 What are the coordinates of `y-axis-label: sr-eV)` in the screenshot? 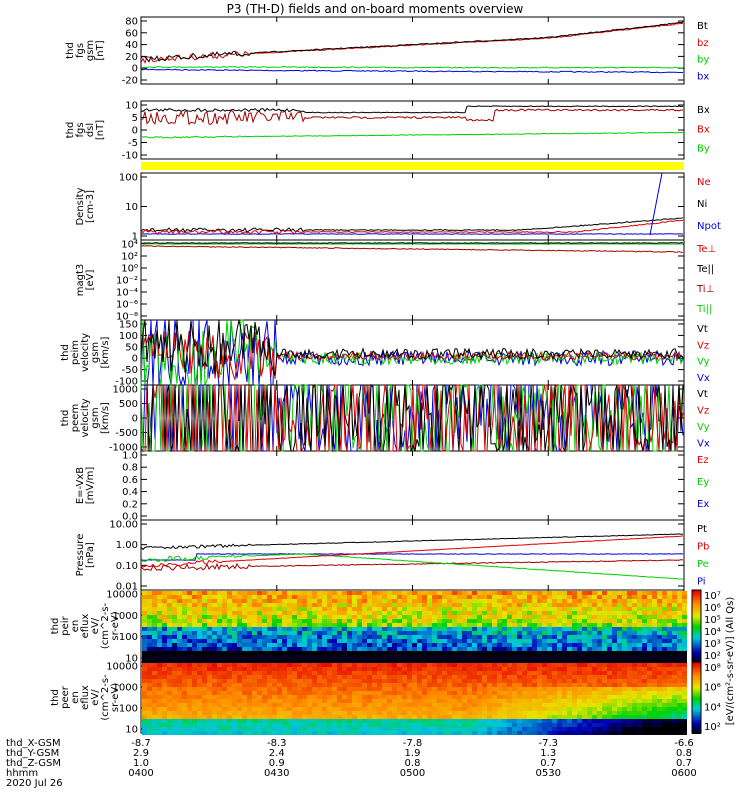 It's located at (115, 697).